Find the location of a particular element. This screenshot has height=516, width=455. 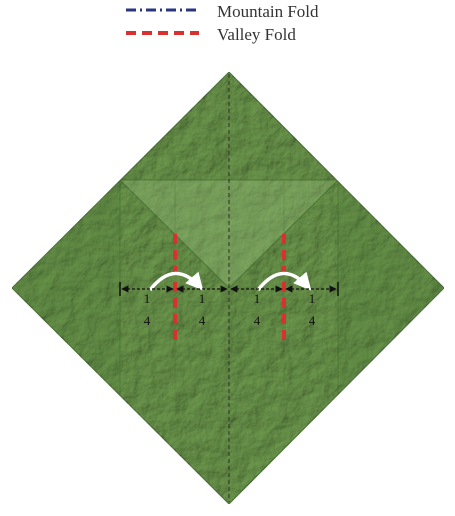

legend: Mountain Fold Valley Fold is located at coordinates (222, 23).